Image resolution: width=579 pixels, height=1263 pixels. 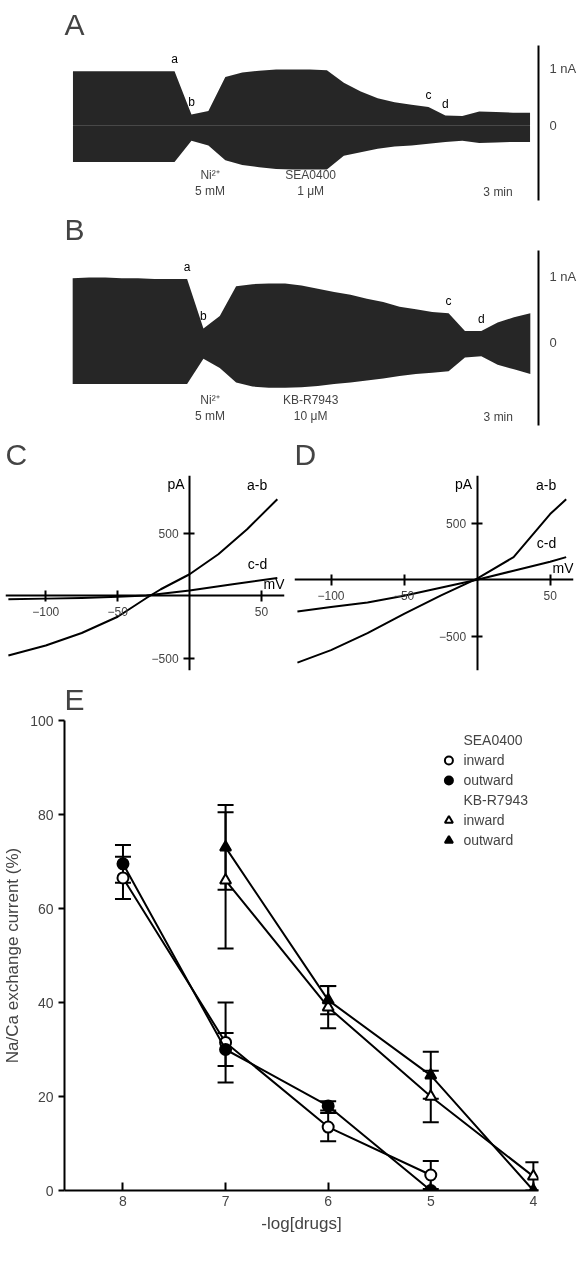 What do you see at coordinates (13, 955) in the screenshot?
I see `y-axis-title: Na/Ca exchange current (%)` at bounding box center [13, 955].